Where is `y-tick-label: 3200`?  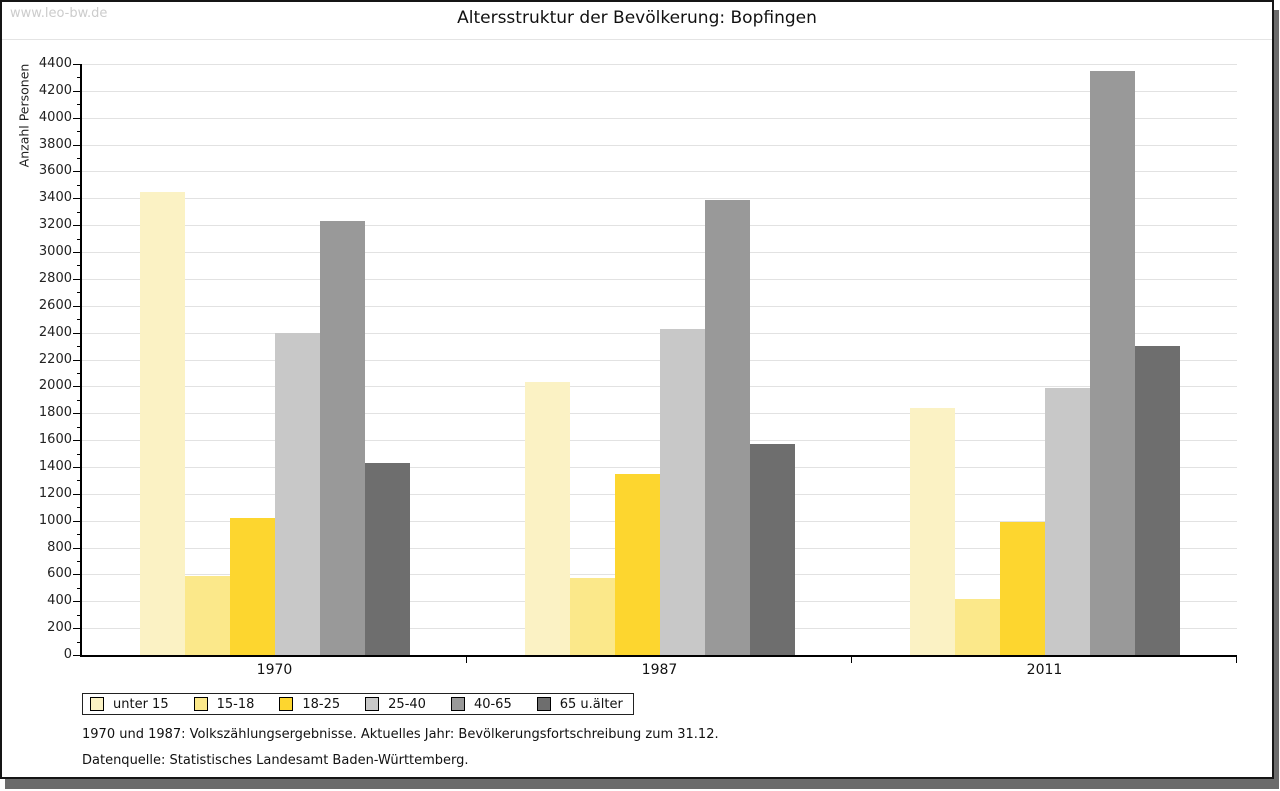 y-tick-label: 3200 is located at coordinates (55, 225).